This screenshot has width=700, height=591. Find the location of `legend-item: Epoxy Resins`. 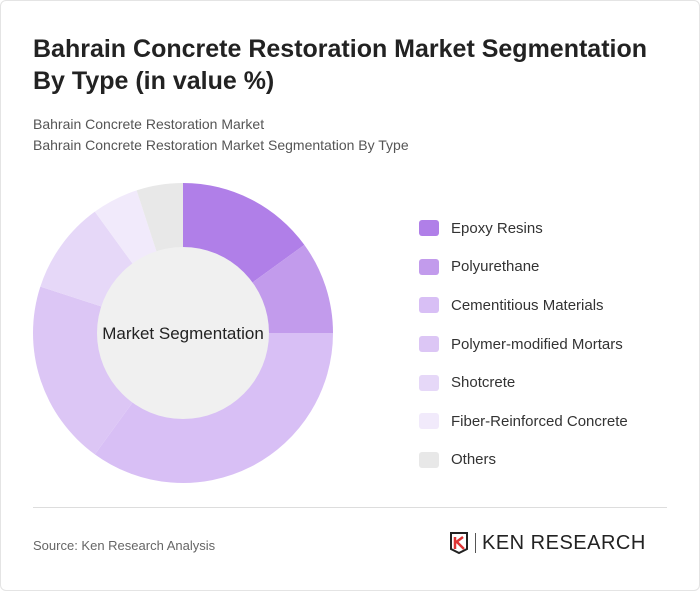

legend-item: Epoxy Resins is located at coordinates (523, 228).